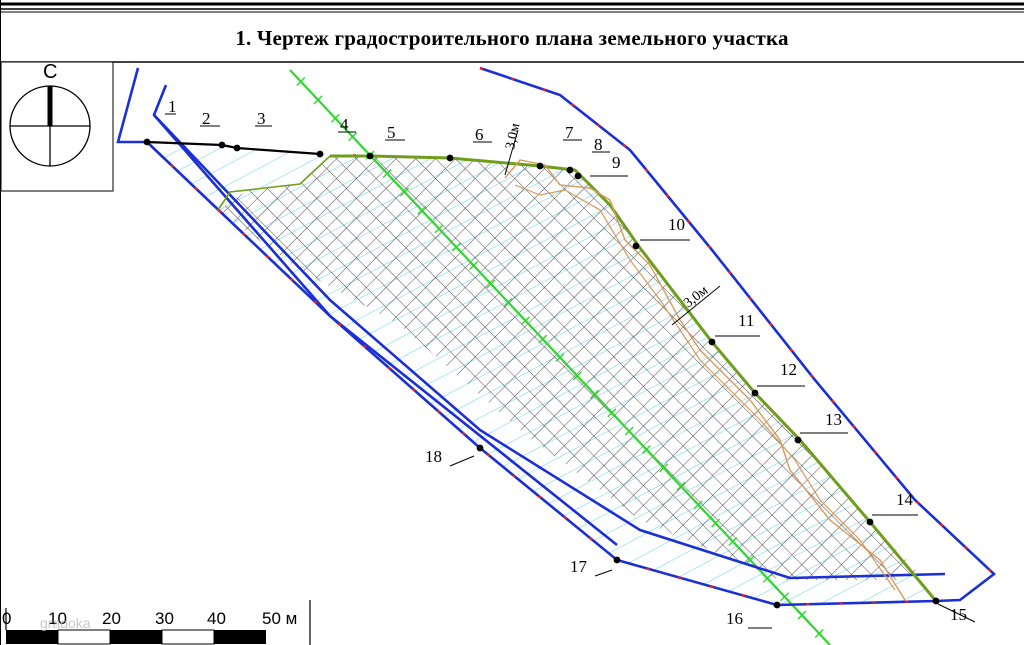 The image size is (1024, 645). I want to click on point-label: 15, so click(958, 614).